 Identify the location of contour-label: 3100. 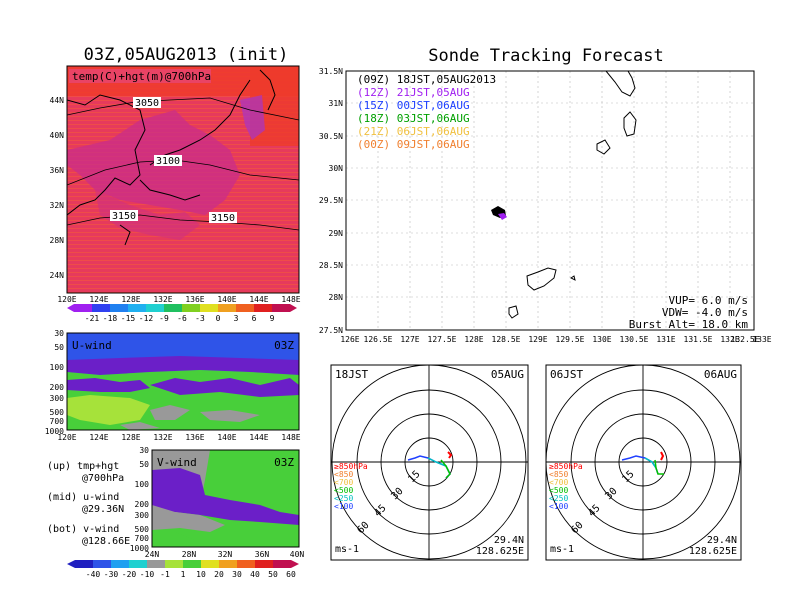
(168, 161).